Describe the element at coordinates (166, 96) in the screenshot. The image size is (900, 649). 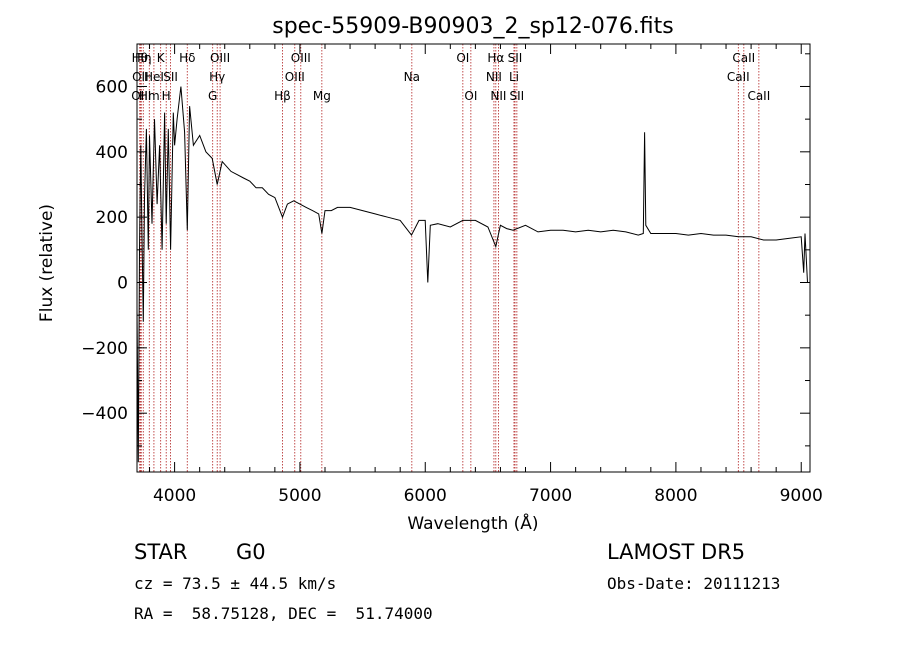
I see `spectral-line-label: H` at that location.